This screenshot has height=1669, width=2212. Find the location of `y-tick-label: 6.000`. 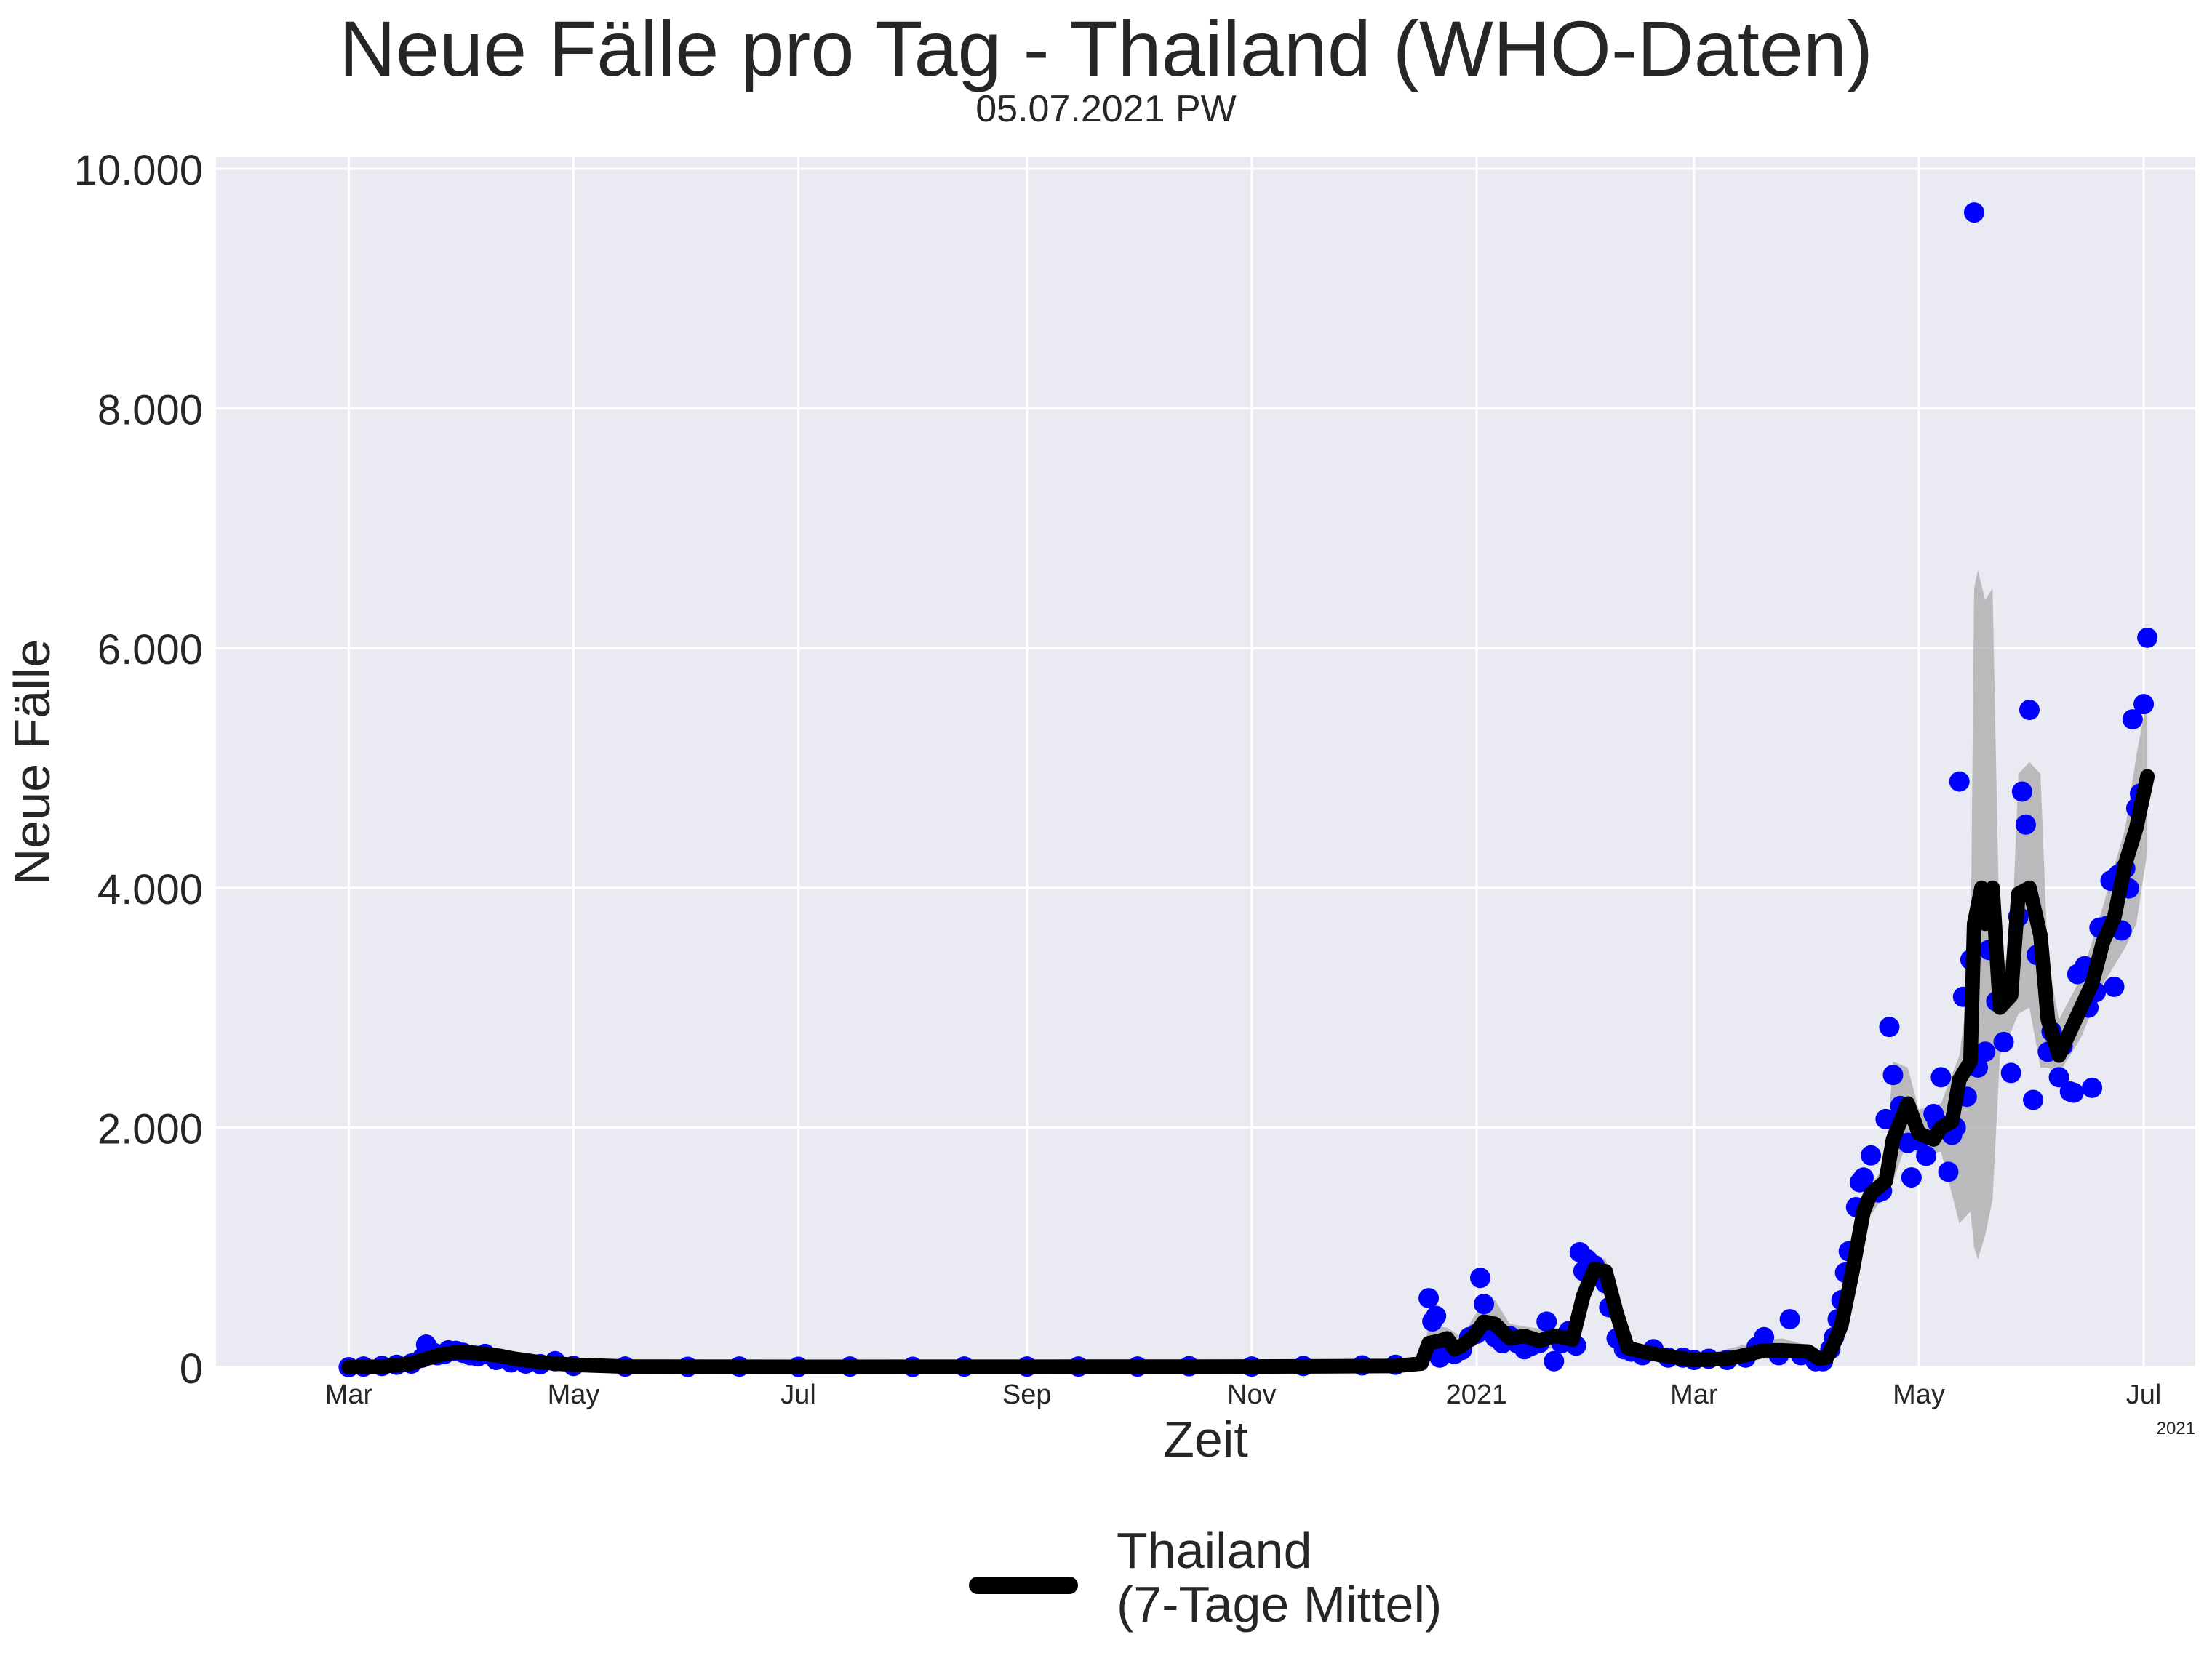

y-tick-label: 6.000 is located at coordinates (150, 650).